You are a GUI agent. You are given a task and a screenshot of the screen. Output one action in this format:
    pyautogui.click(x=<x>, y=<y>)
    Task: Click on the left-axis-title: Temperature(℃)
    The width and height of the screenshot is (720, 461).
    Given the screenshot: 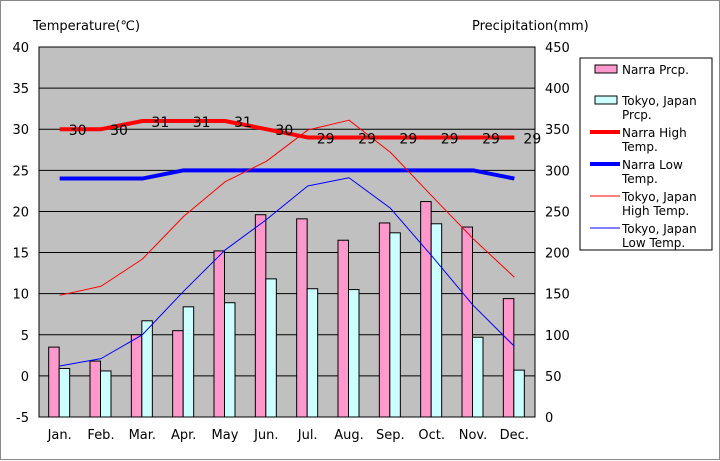 What is the action you would take?
    pyautogui.click(x=86, y=26)
    